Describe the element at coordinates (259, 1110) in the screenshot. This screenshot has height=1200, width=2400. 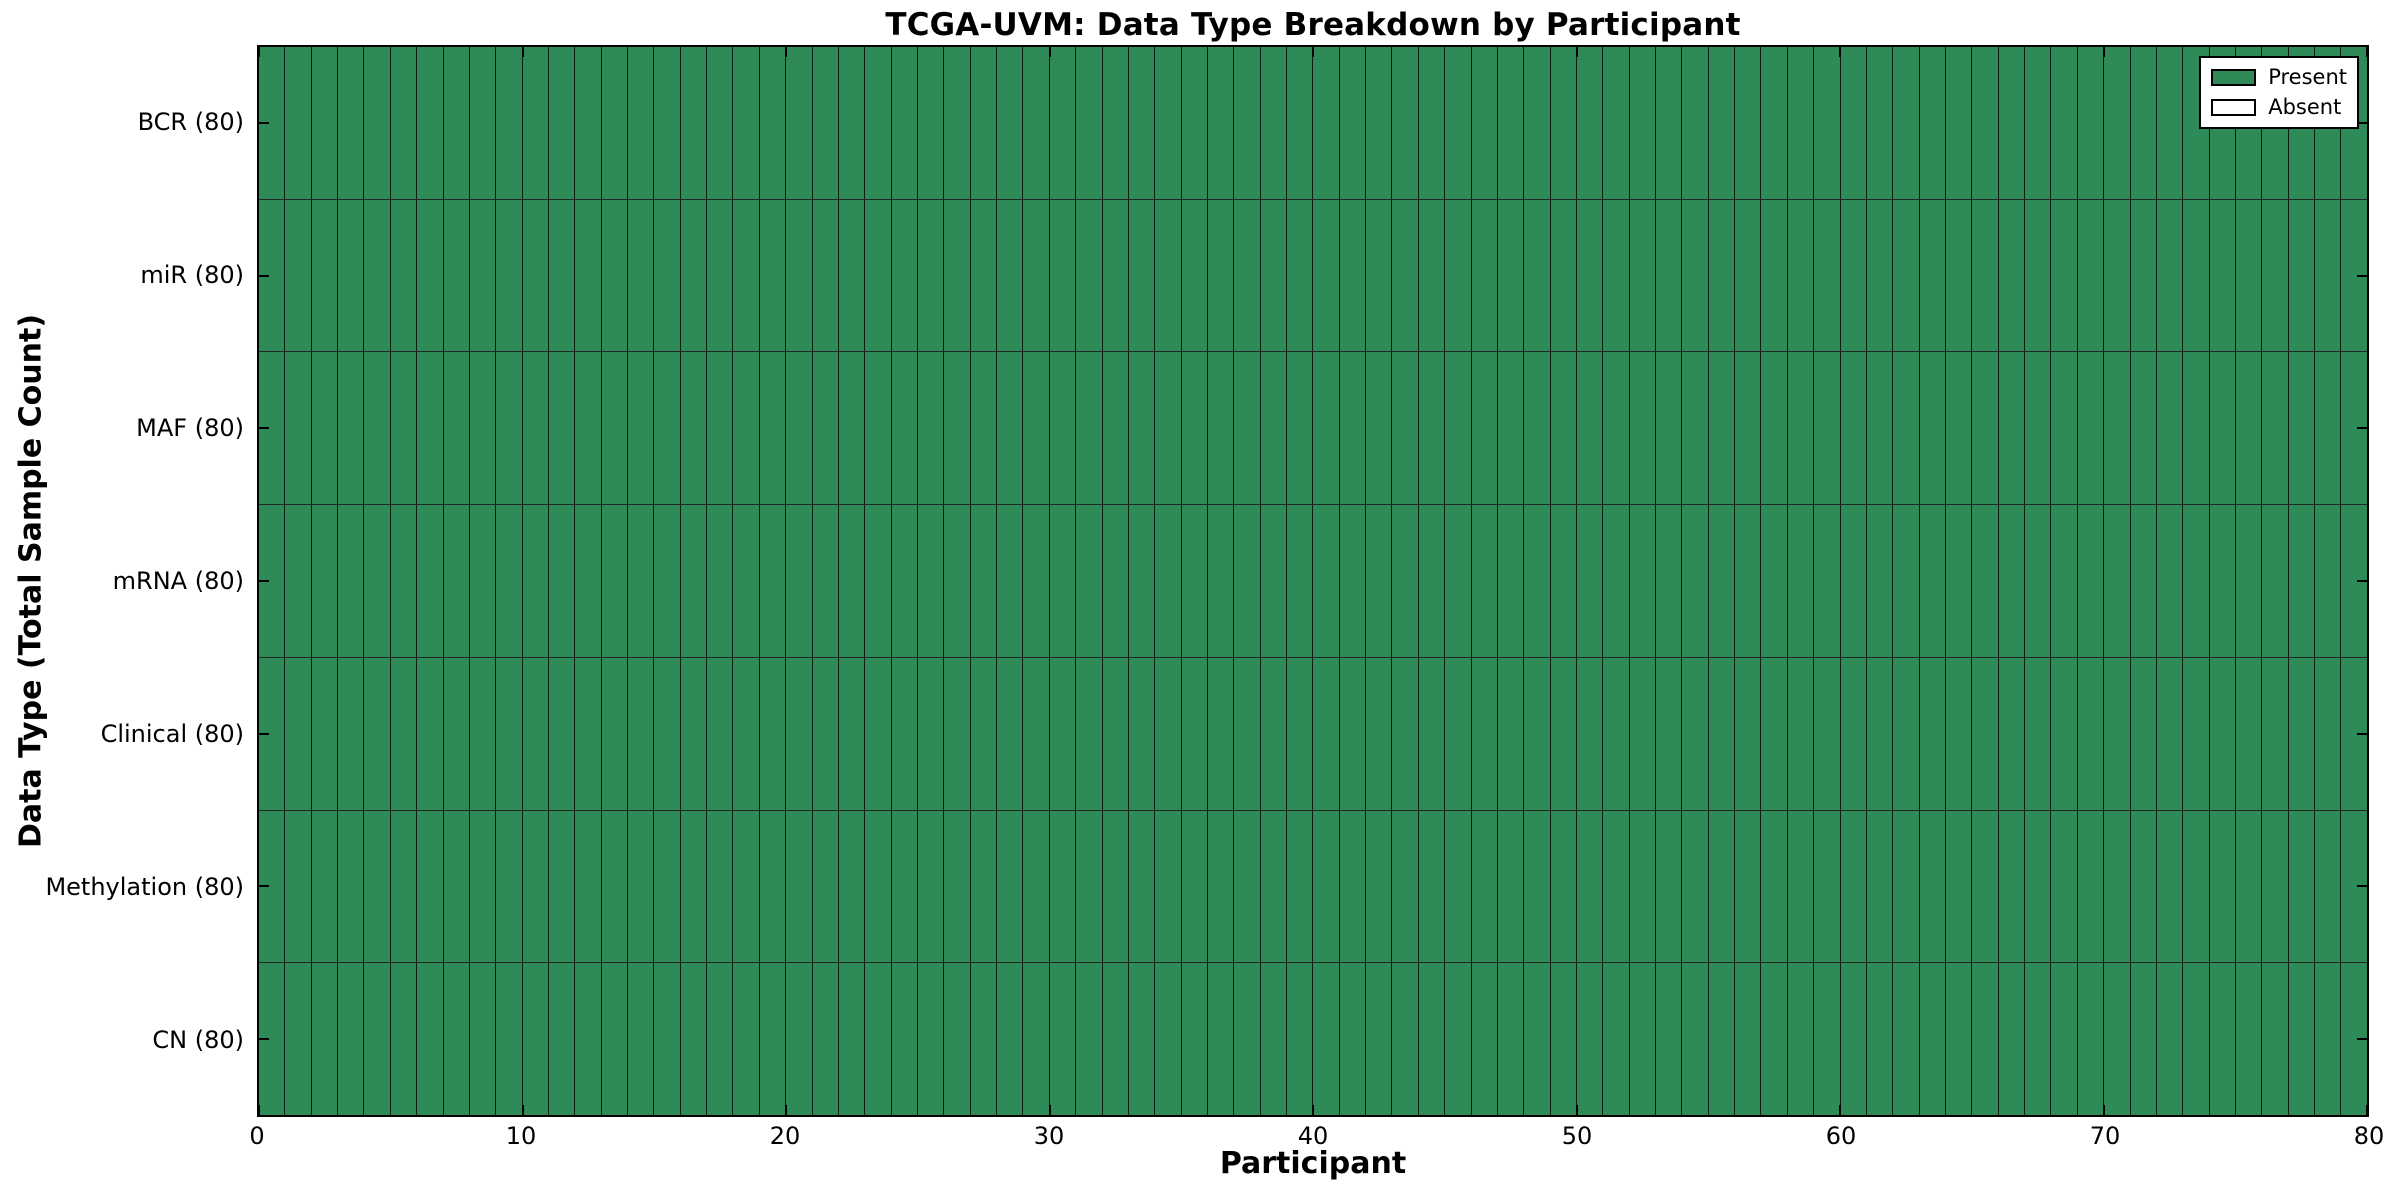
I see `x-tick-bottom` at that location.